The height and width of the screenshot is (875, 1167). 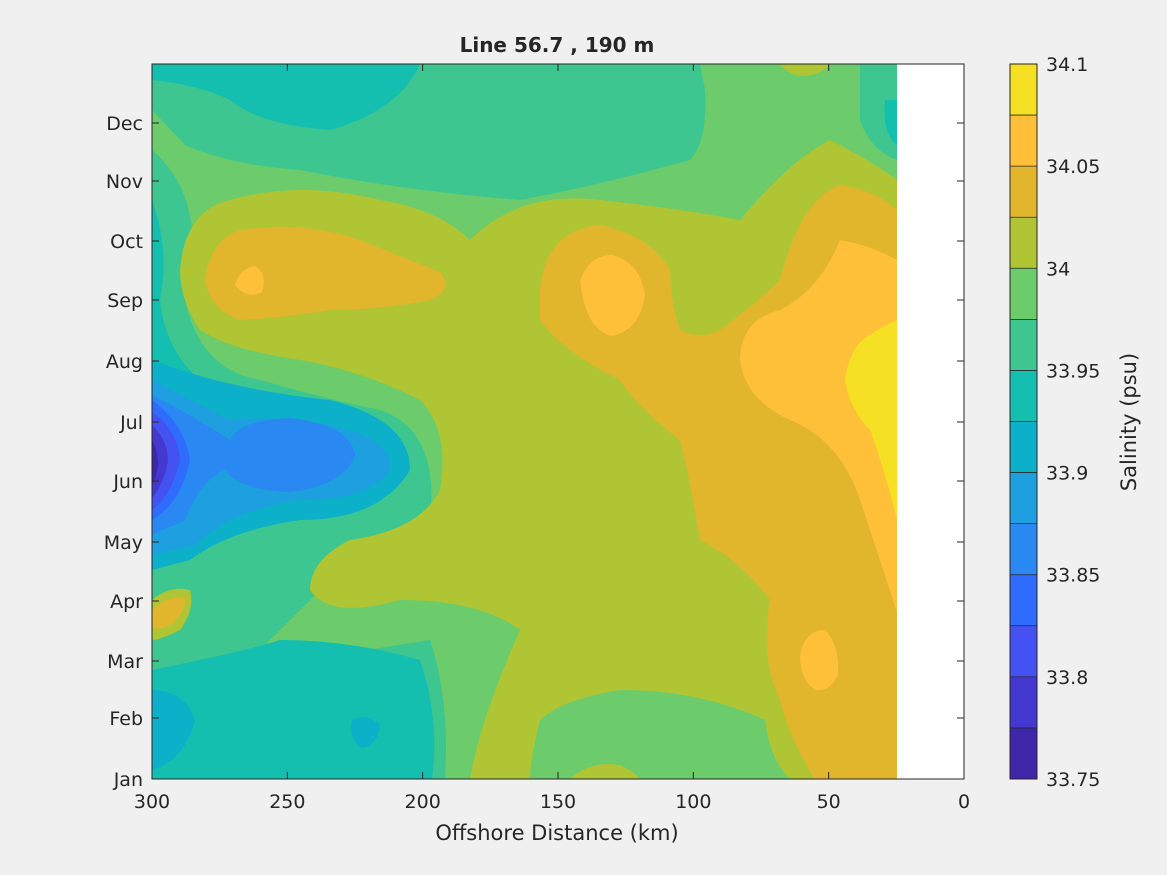 What do you see at coordinates (1073, 371) in the screenshot?
I see `colorbar-tick-label: 33.95` at bounding box center [1073, 371].